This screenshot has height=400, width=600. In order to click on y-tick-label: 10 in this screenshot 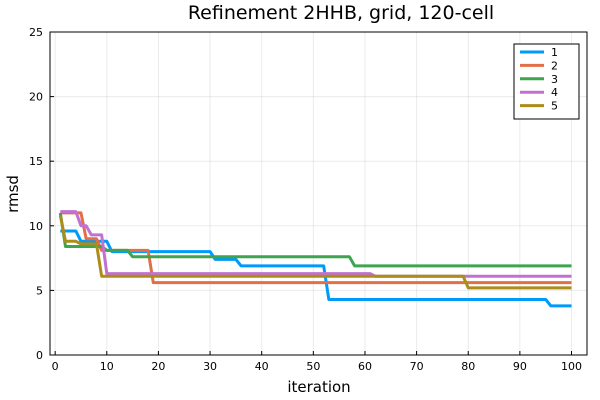, I will do `click(36, 226)`.